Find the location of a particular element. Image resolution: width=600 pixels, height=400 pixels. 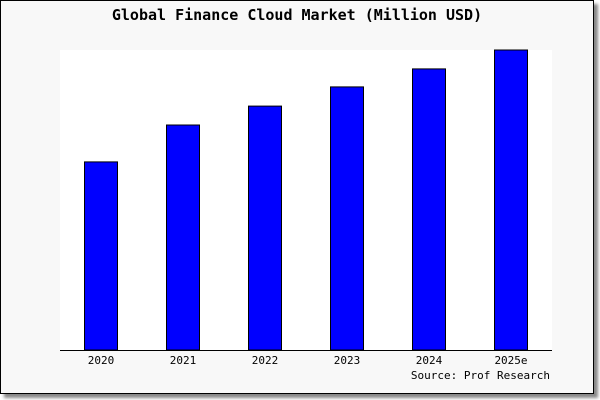

x-tick-label: 2024 is located at coordinates (429, 360).